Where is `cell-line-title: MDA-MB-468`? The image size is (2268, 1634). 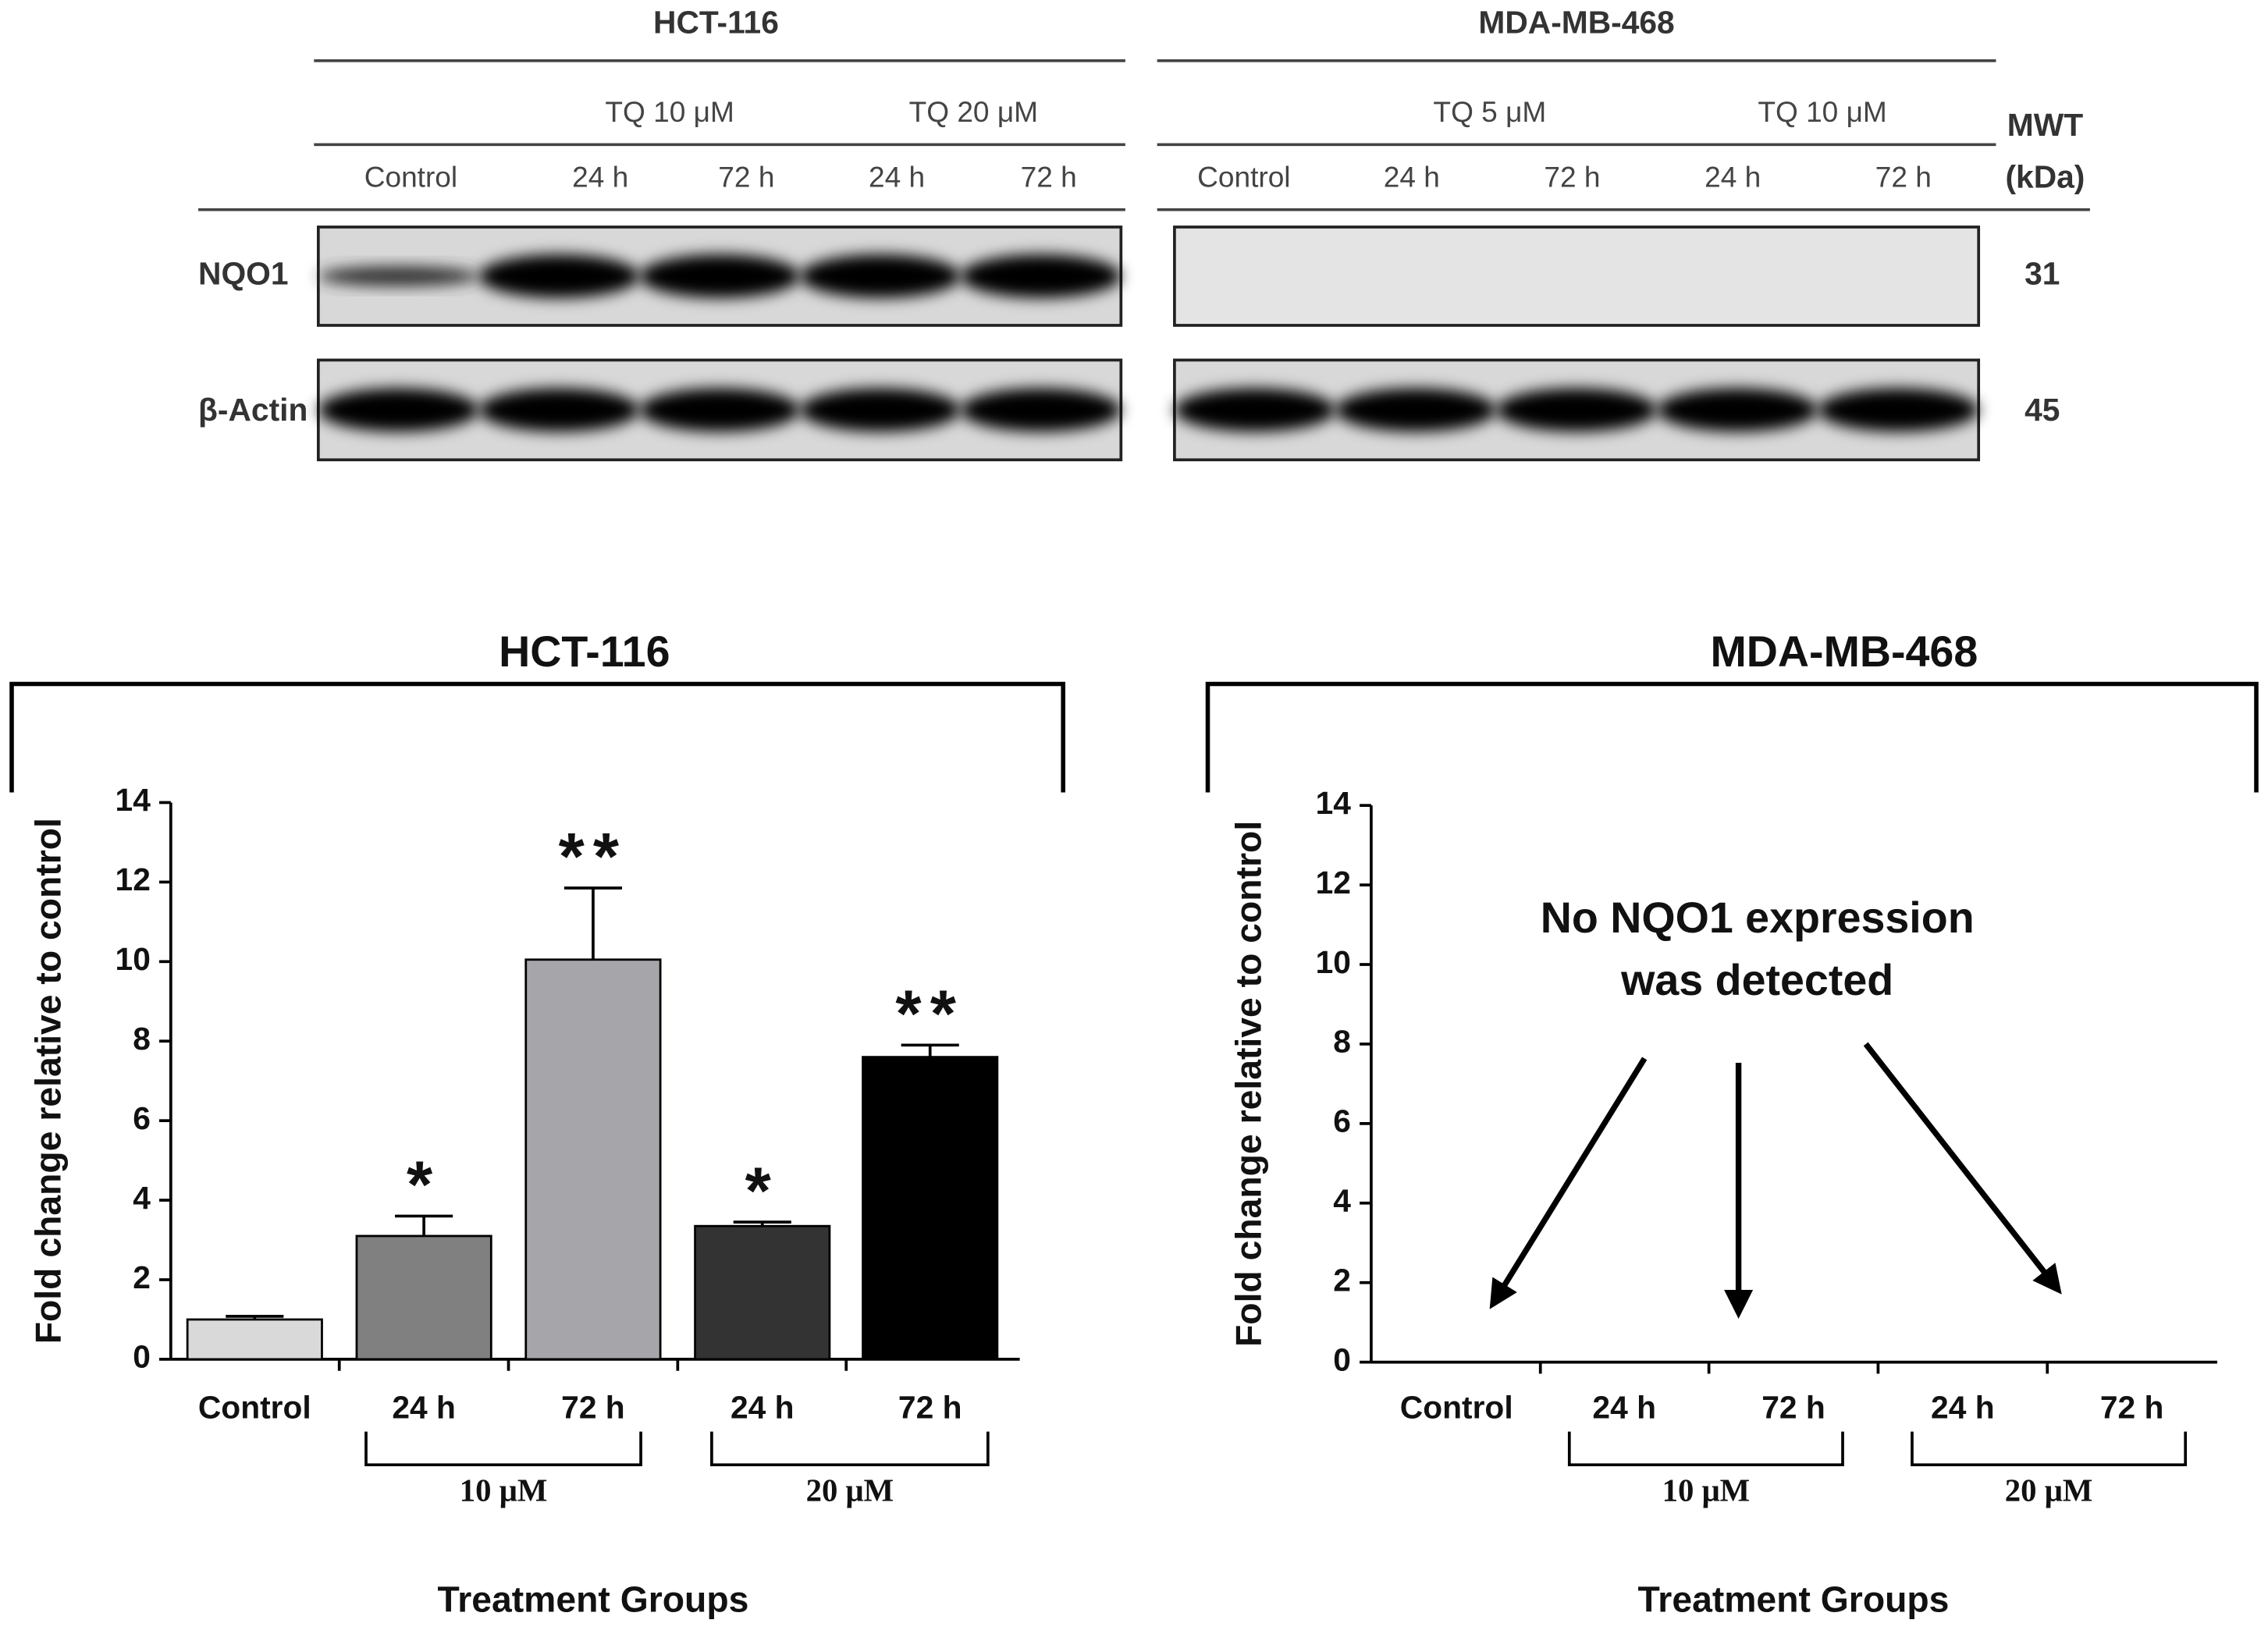
cell-line-title: MDA-MB-468 is located at coordinates (1576, 22).